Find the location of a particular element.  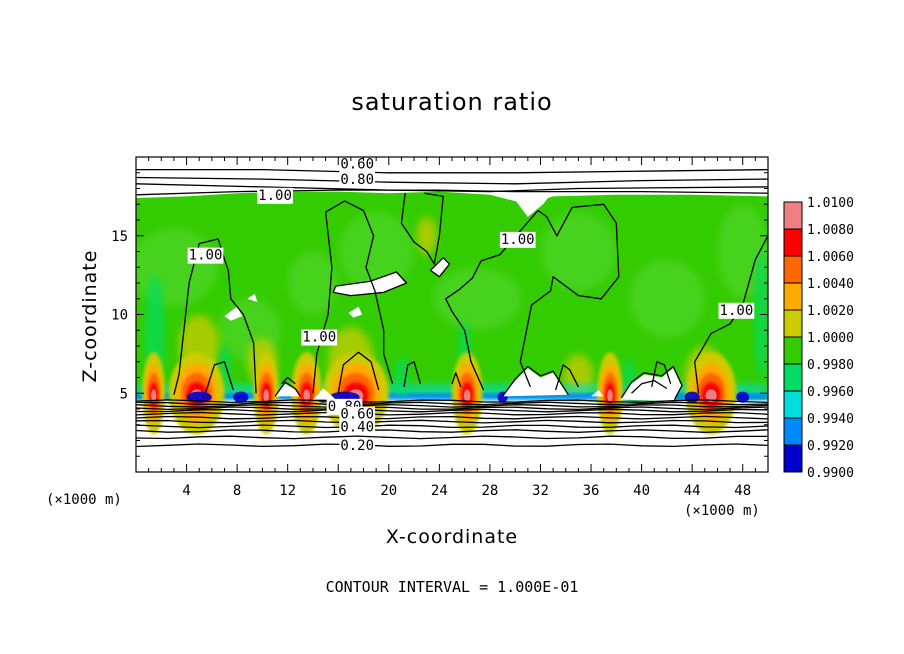

x-tick-label: 40 is located at coordinates (641, 491).